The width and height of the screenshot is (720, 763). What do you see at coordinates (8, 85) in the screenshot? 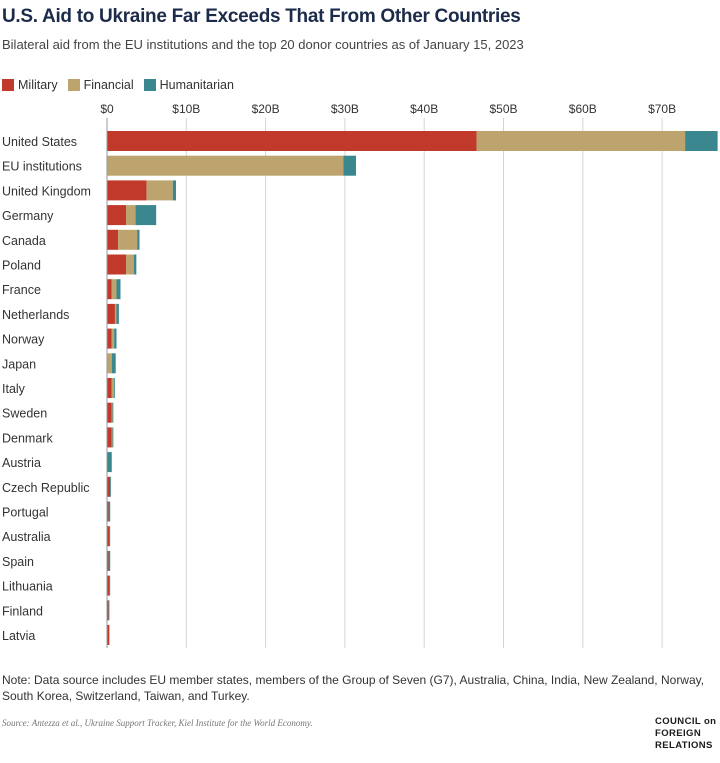
I see `legend-swatch-military` at bounding box center [8, 85].